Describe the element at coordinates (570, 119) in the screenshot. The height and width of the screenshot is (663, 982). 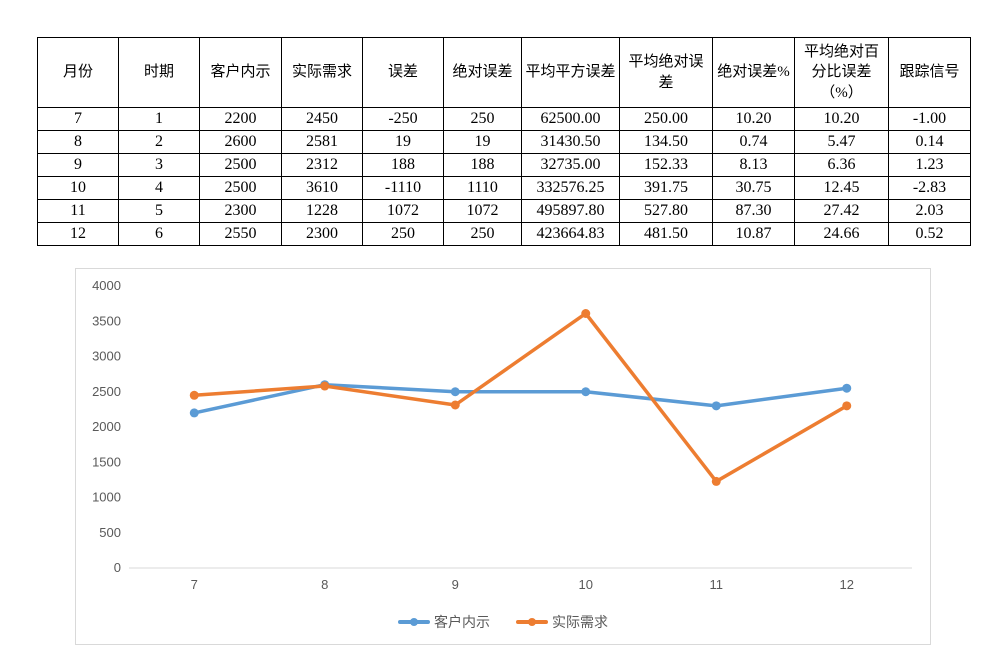
I see `table-cell: 62500.00` at that location.